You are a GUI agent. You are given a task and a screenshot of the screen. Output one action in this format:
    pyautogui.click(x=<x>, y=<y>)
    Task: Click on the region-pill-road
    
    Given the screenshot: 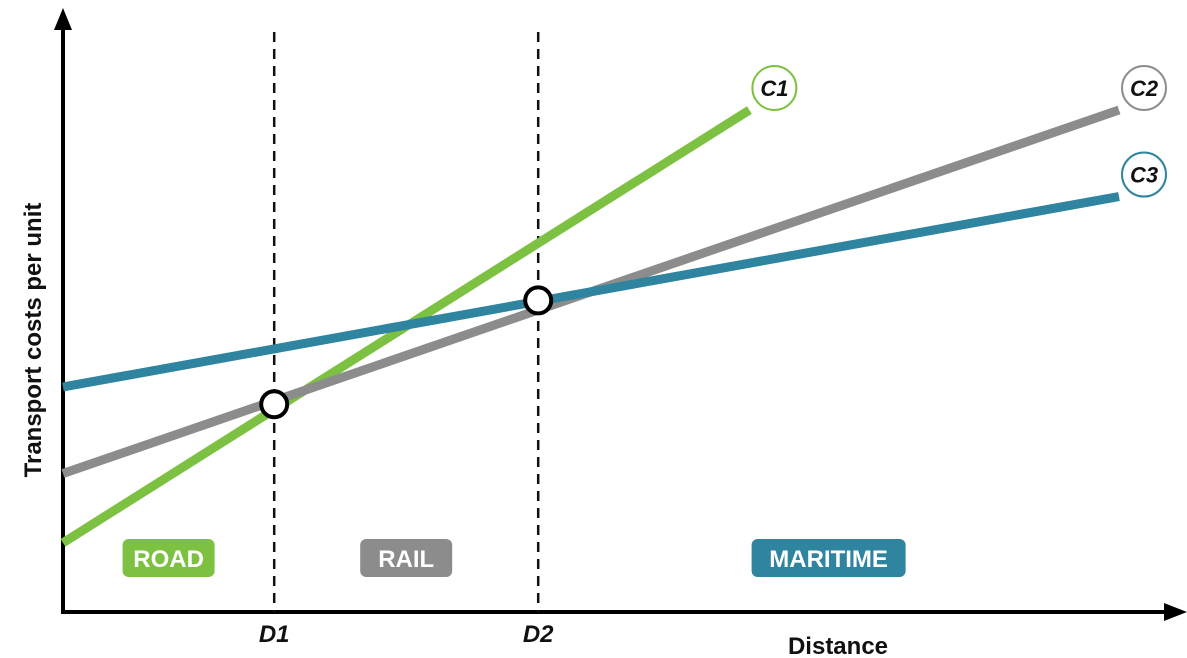 What is the action you would take?
    pyautogui.click(x=168, y=558)
    